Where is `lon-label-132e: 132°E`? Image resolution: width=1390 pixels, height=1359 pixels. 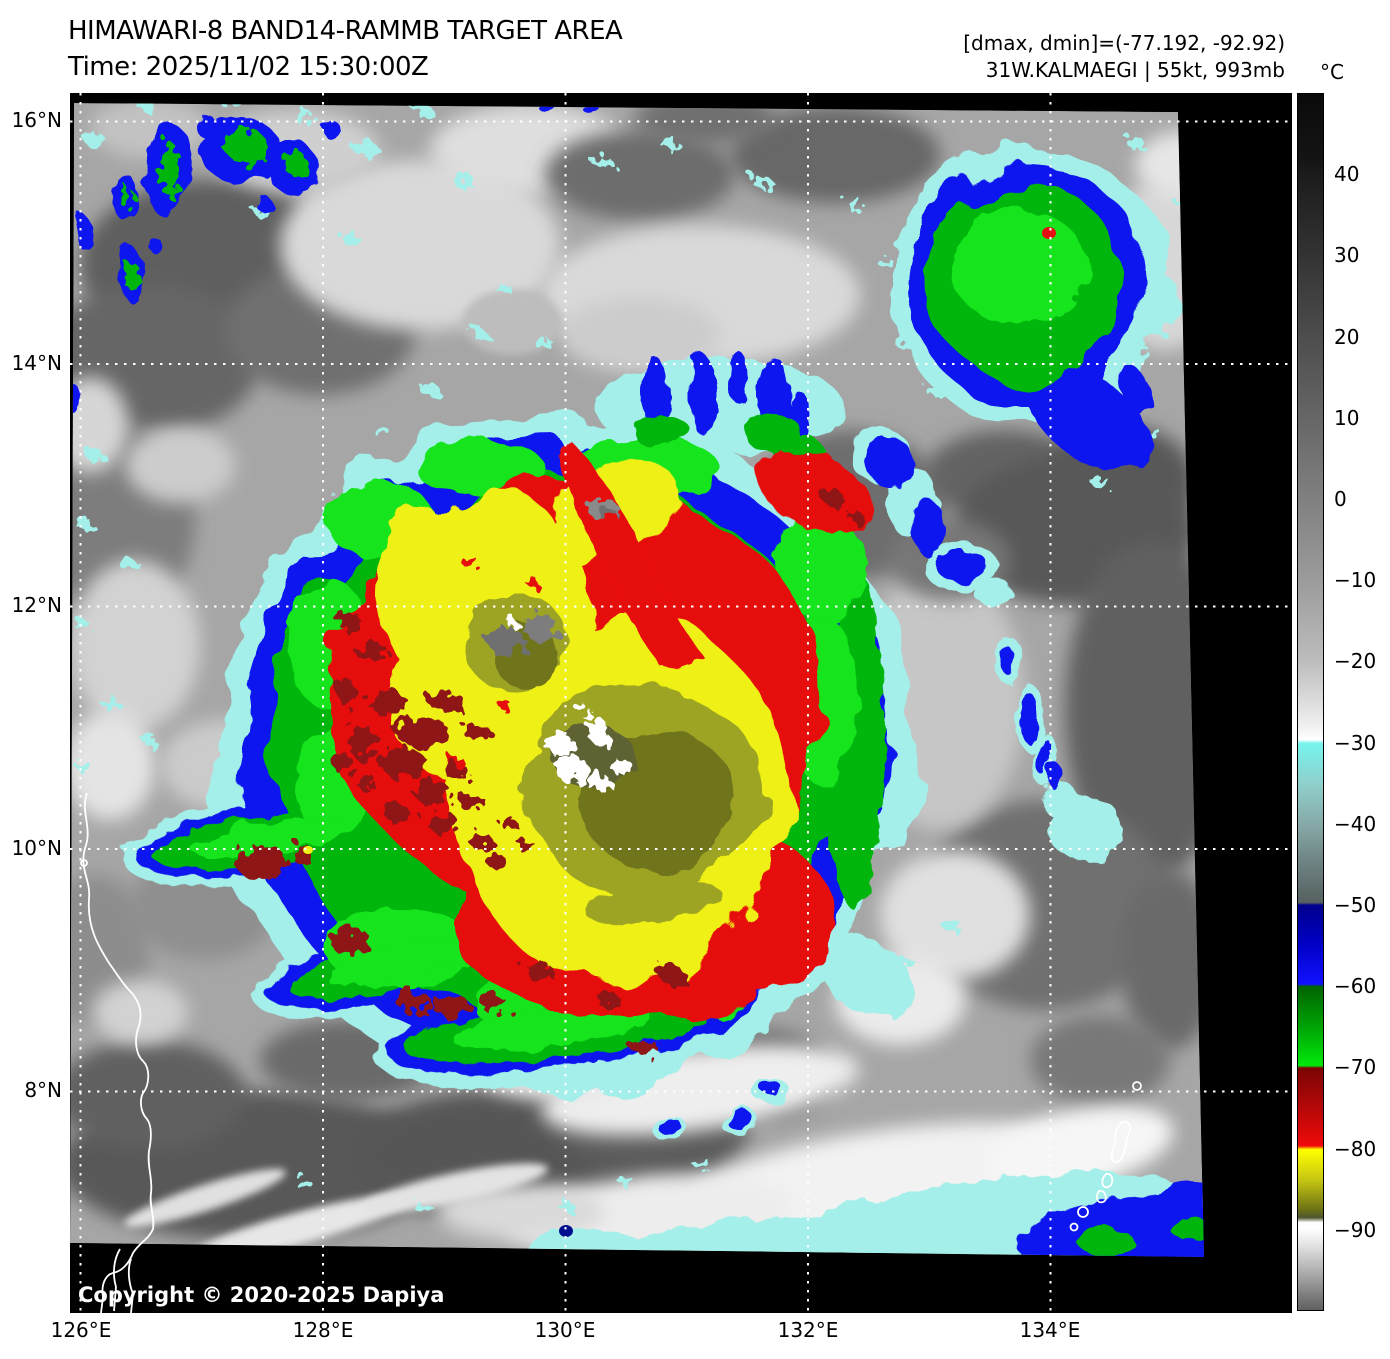 lon-label-132e: 132°E is located at coordinates (808, 1330).